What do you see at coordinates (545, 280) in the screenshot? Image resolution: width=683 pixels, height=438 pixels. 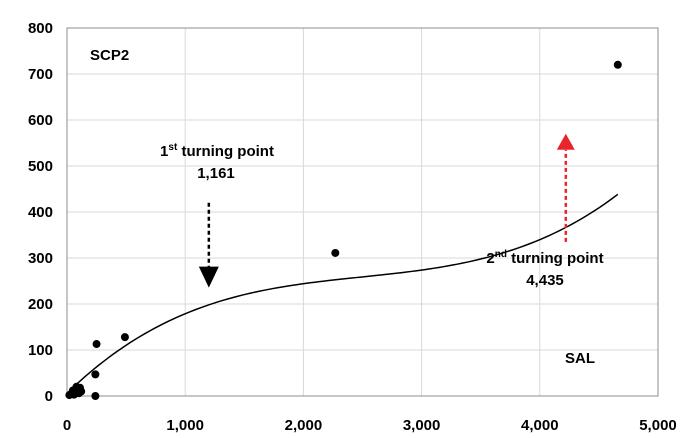 I see `second-turning-point-value: 4,435` at bounding box center [545, 280].